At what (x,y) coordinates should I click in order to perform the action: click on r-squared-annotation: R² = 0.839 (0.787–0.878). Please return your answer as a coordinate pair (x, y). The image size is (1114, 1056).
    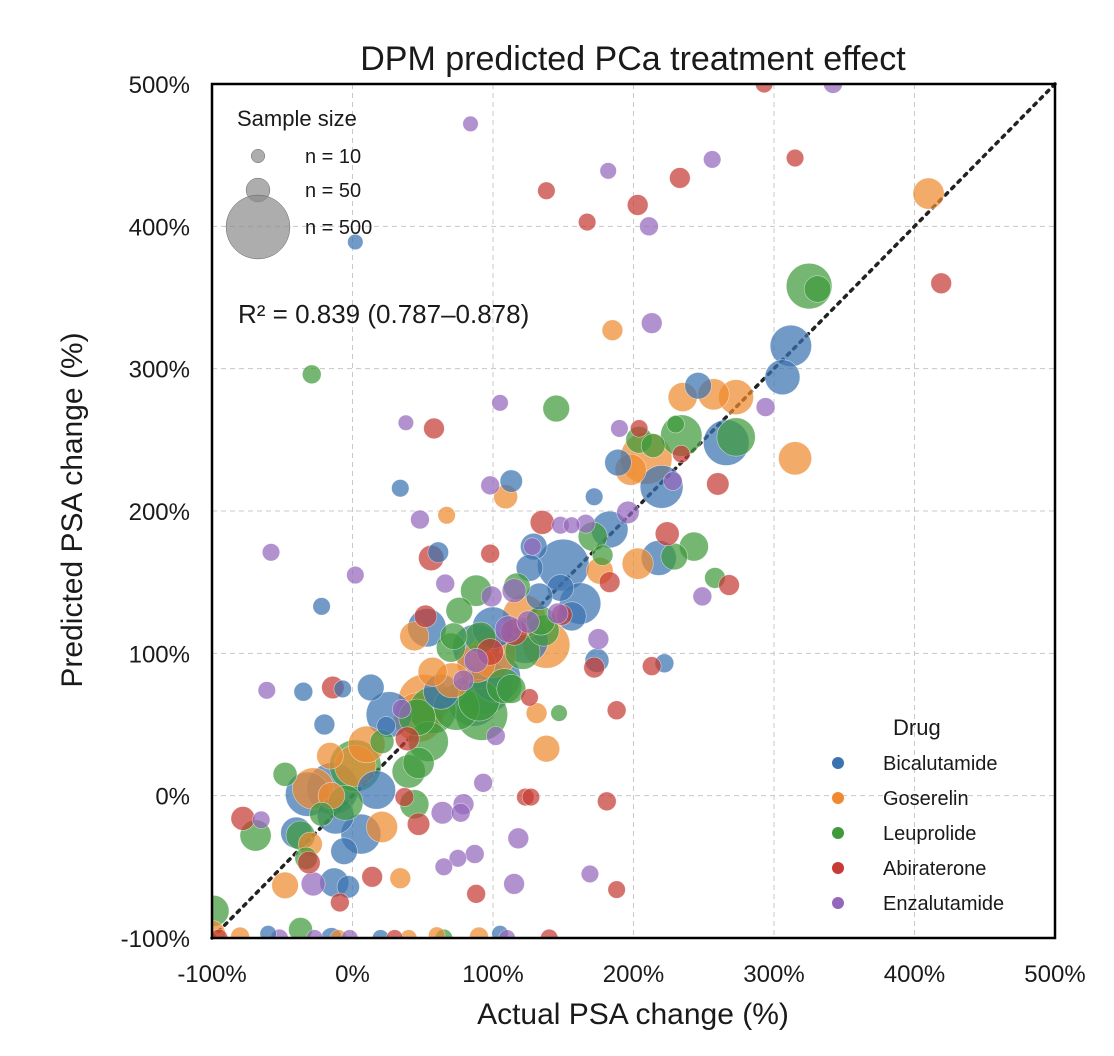
    Looking at the image, I should click on (383, 314).